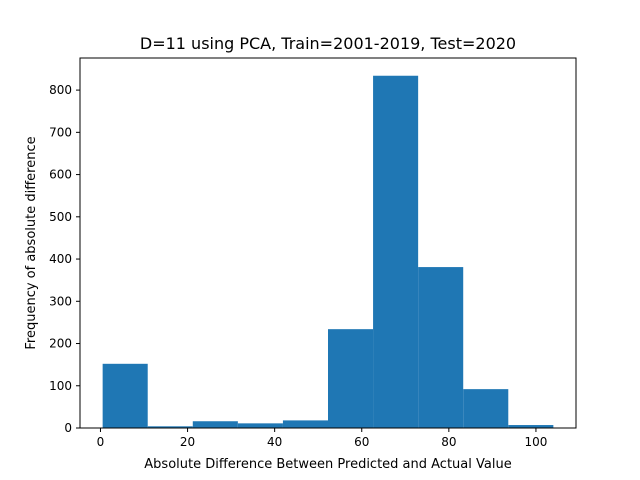  Describe the element at coordinates (101, 442) in the screenshot. I see `x-tick-label: 0` at that location.